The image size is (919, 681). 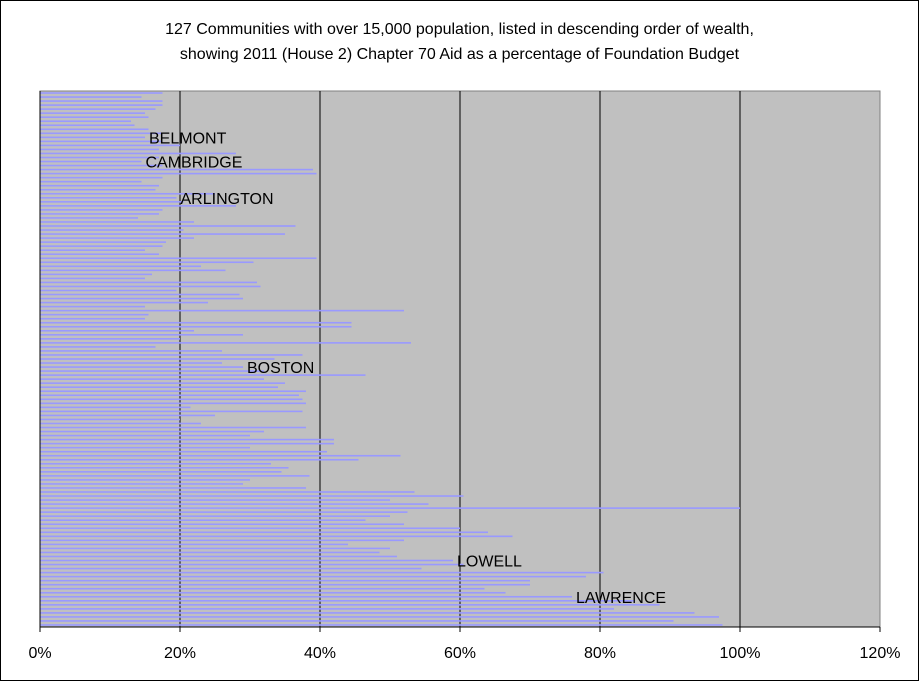 I want to click on x-tick-label: 60%, so click(x=460, y=653).